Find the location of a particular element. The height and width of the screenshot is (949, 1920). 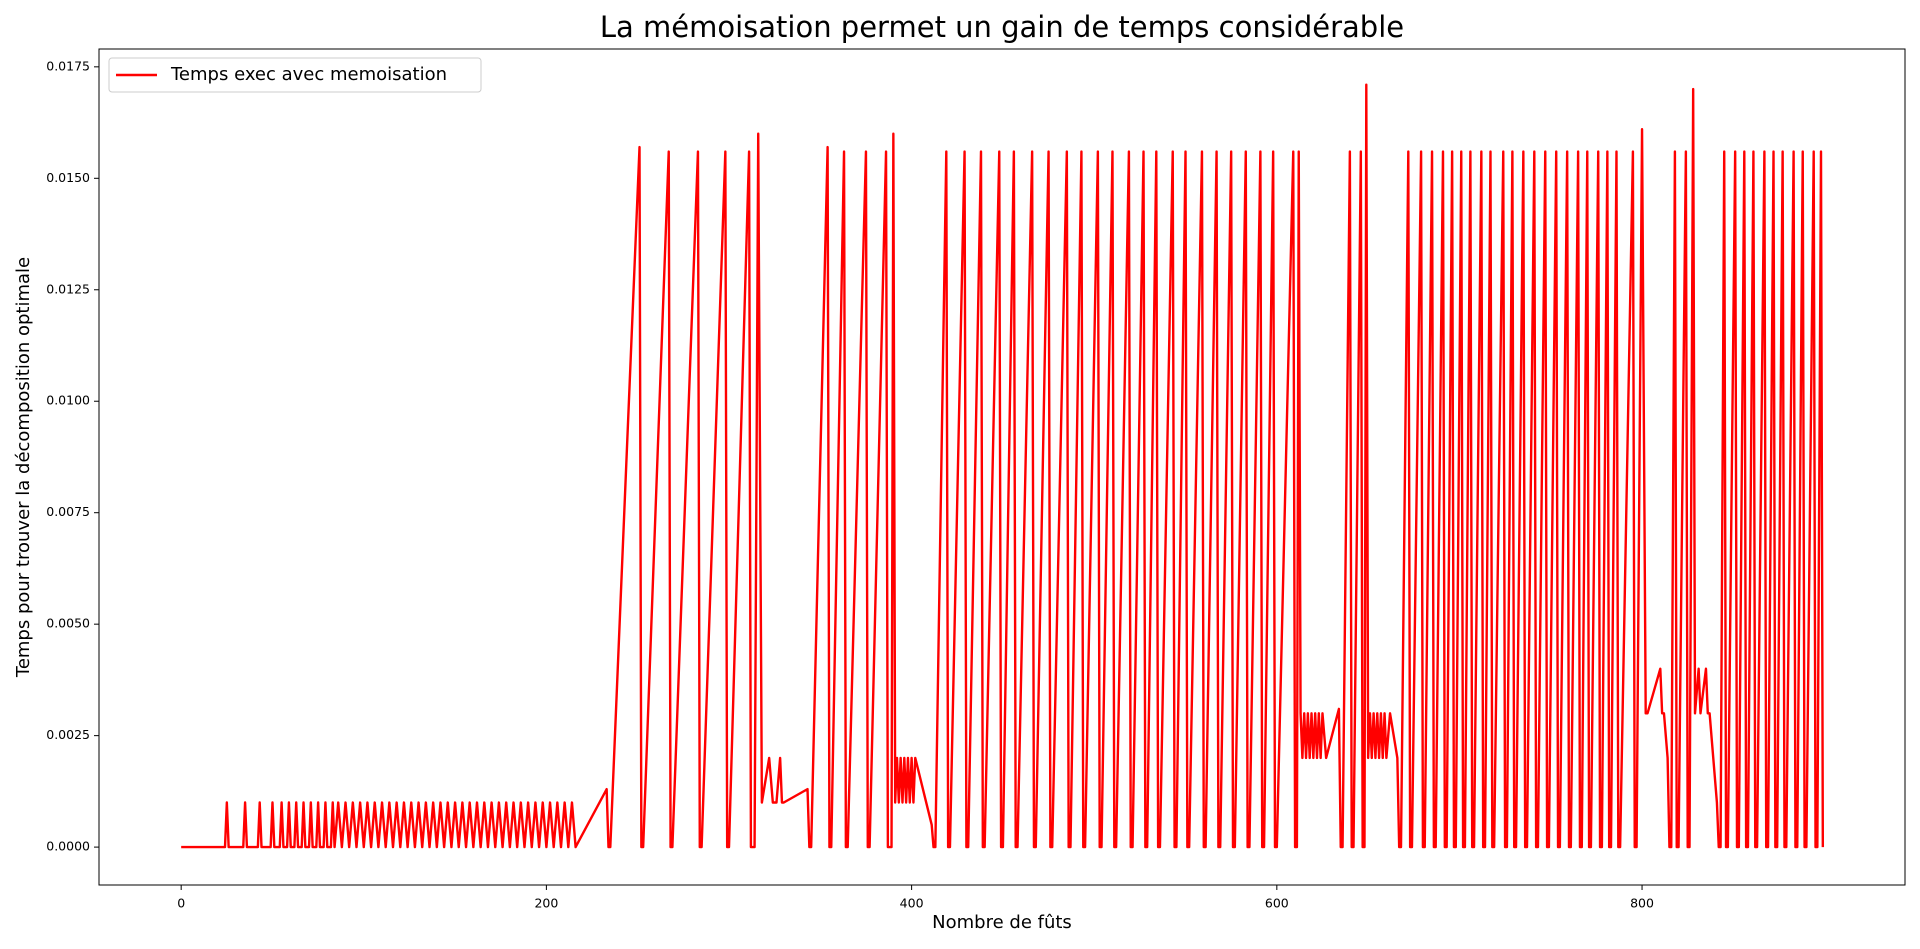

y-tick-label: 0.0000 is located at coordinates (68, 846).